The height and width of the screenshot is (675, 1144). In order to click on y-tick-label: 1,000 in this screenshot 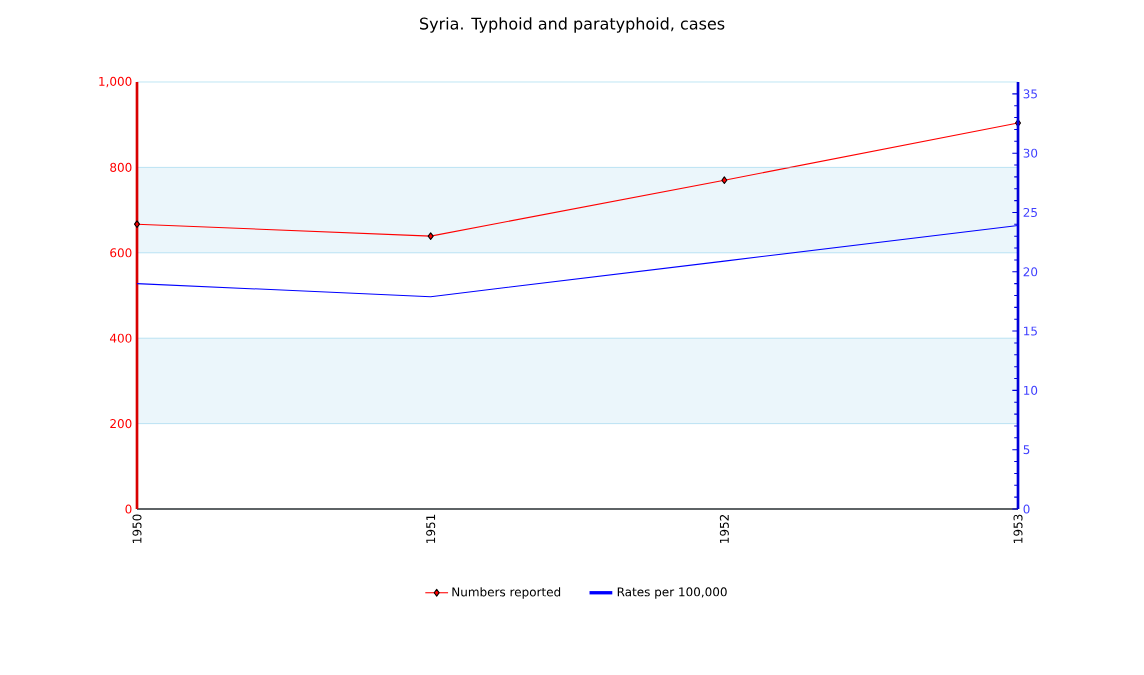, I will do `click(115, 82)`.